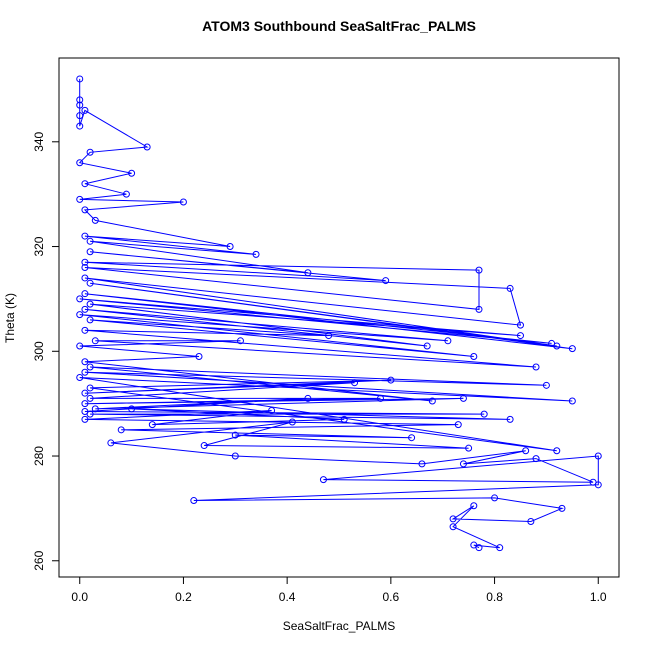 The image size is (650, 650). Describe the element at coordinates (183, 597) in the screenshot. I see `x-tick-label: 0.2` at that location.